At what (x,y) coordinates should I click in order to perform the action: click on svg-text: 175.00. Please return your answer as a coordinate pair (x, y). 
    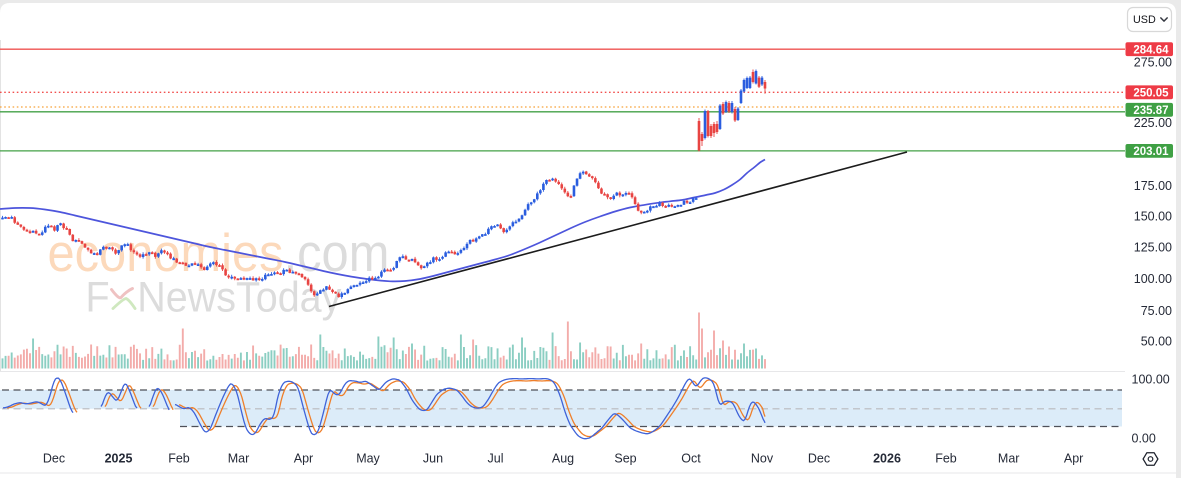
    Looking at the image, I should click on (1153, 186).